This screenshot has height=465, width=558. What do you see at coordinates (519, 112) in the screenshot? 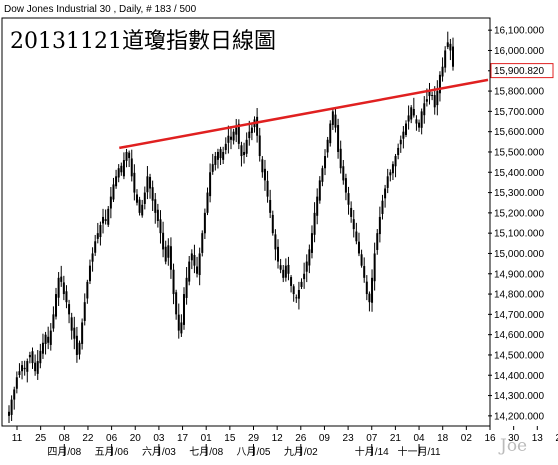
I see `y-tick-label: 15,700.000` at bounding box center [519, 112].